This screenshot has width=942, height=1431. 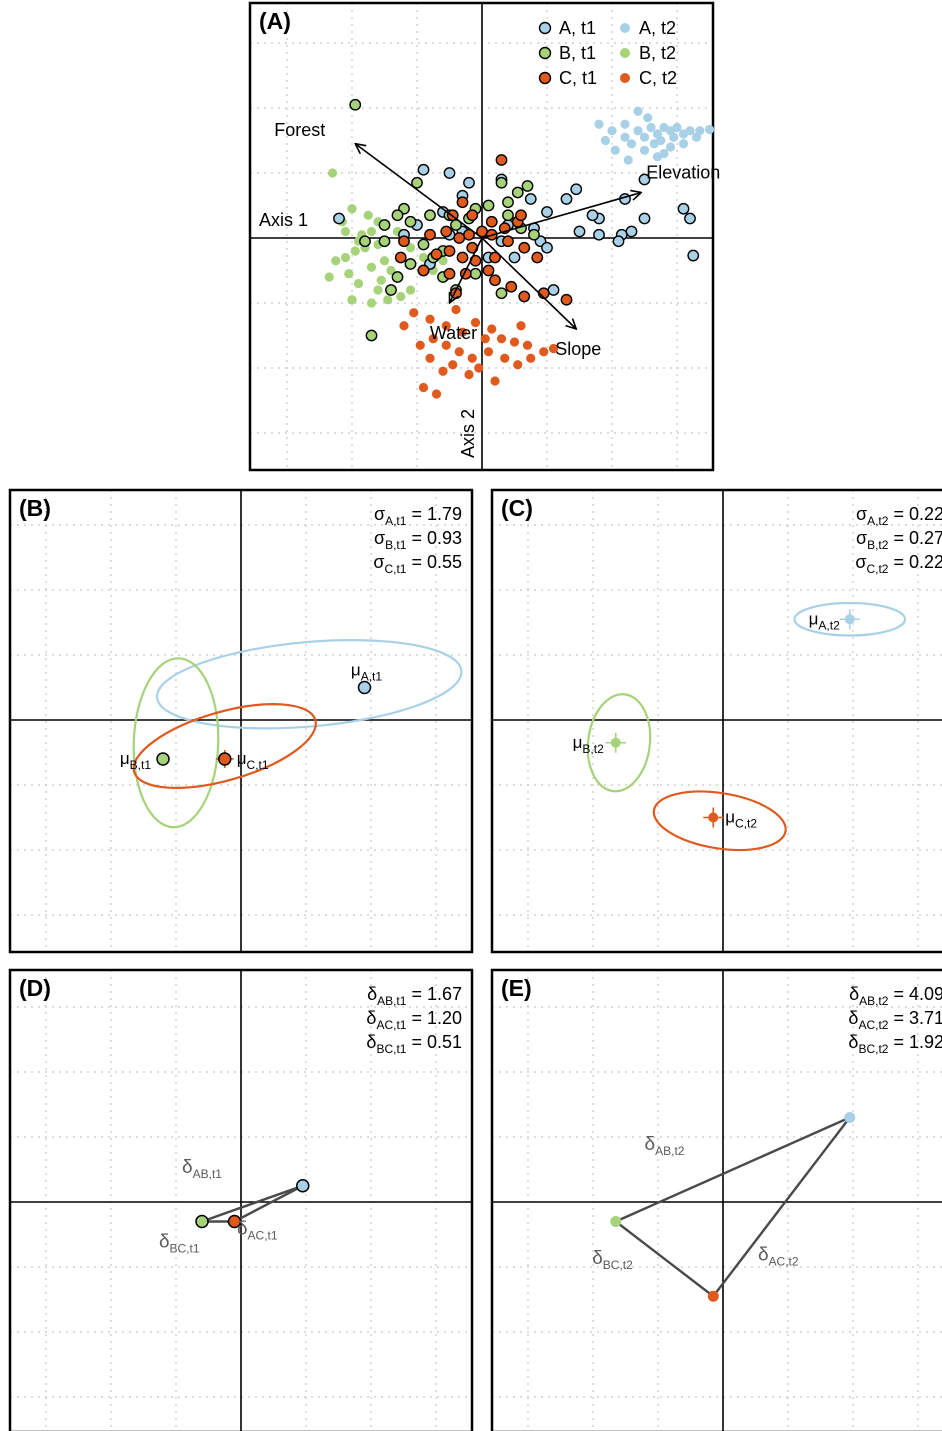 I want to click on vector-water-arrow, so click(x=466, y=270).